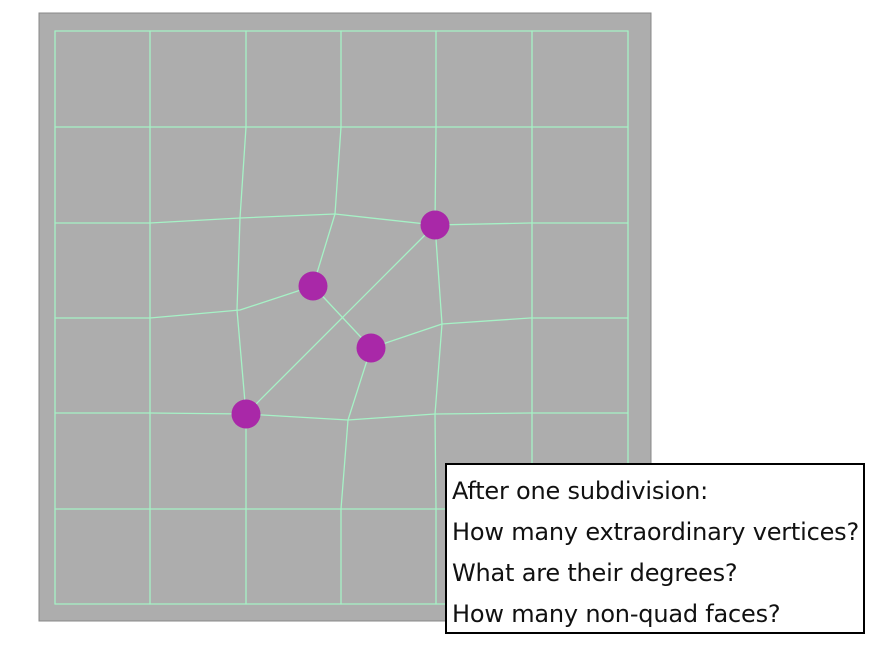 The height and width of the screenshot is (663, 880). What do you see at coordinates (499, 333) in the screenshot?
I see `mesh-edge-row-3b` at bounding box center [499, 333].